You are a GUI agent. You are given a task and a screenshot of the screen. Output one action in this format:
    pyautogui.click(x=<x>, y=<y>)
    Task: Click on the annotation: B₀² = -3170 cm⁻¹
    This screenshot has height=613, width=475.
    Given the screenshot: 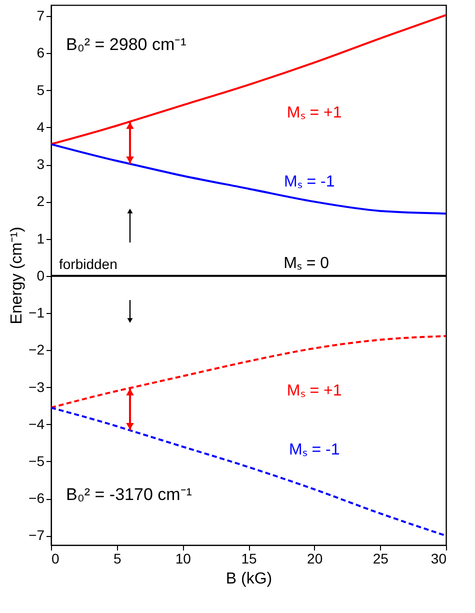 What is the action you would take?
    pyautogui.click(x=129, y=494)
    